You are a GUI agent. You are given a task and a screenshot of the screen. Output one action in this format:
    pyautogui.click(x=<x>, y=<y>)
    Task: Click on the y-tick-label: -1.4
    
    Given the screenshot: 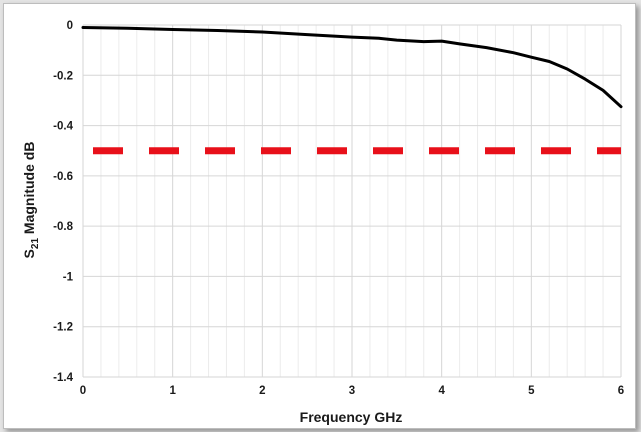 What is the action you would take?
    pyautogui.click(x=63, y=378)
    